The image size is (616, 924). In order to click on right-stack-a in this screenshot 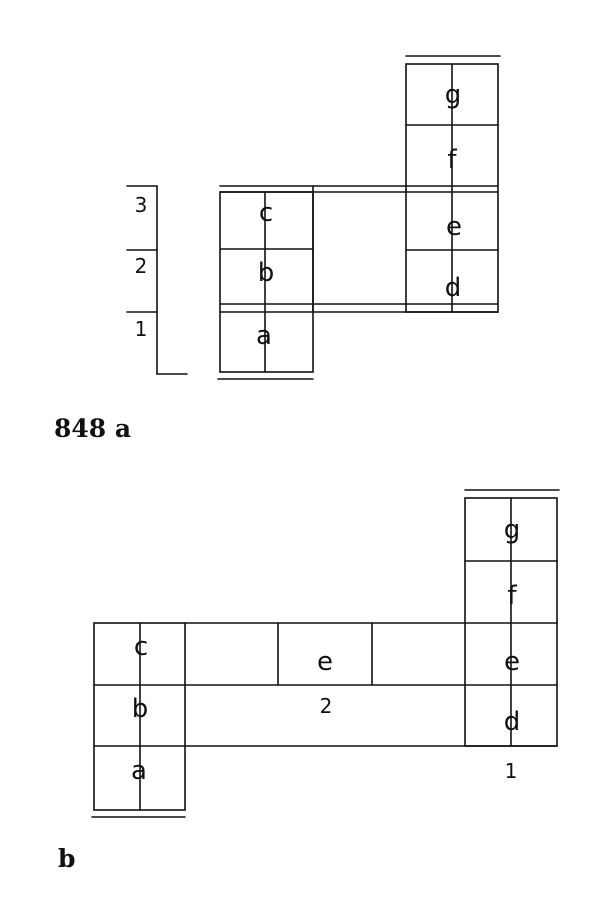, I will do `click(453, 184)`.